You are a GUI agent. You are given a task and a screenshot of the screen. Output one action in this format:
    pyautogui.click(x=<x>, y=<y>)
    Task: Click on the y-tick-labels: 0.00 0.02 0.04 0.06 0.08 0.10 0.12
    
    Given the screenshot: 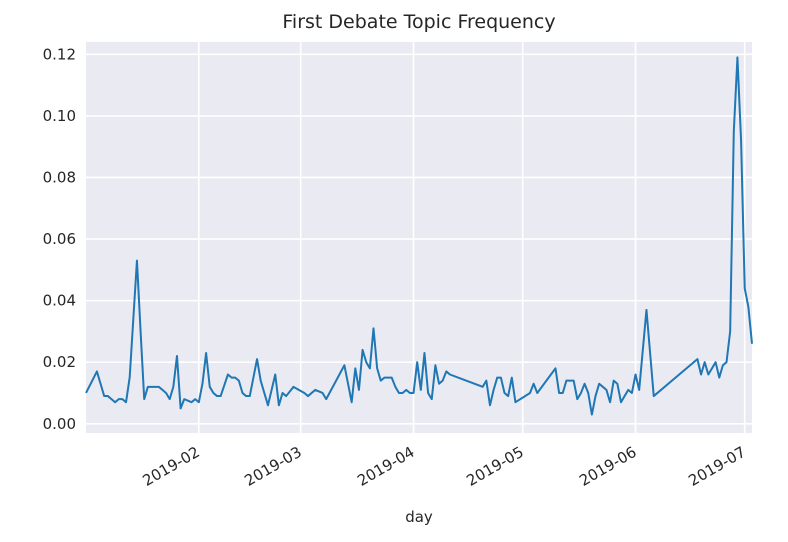 What is the action you would take?
    pyautogui.click(x=59, y=238)
    